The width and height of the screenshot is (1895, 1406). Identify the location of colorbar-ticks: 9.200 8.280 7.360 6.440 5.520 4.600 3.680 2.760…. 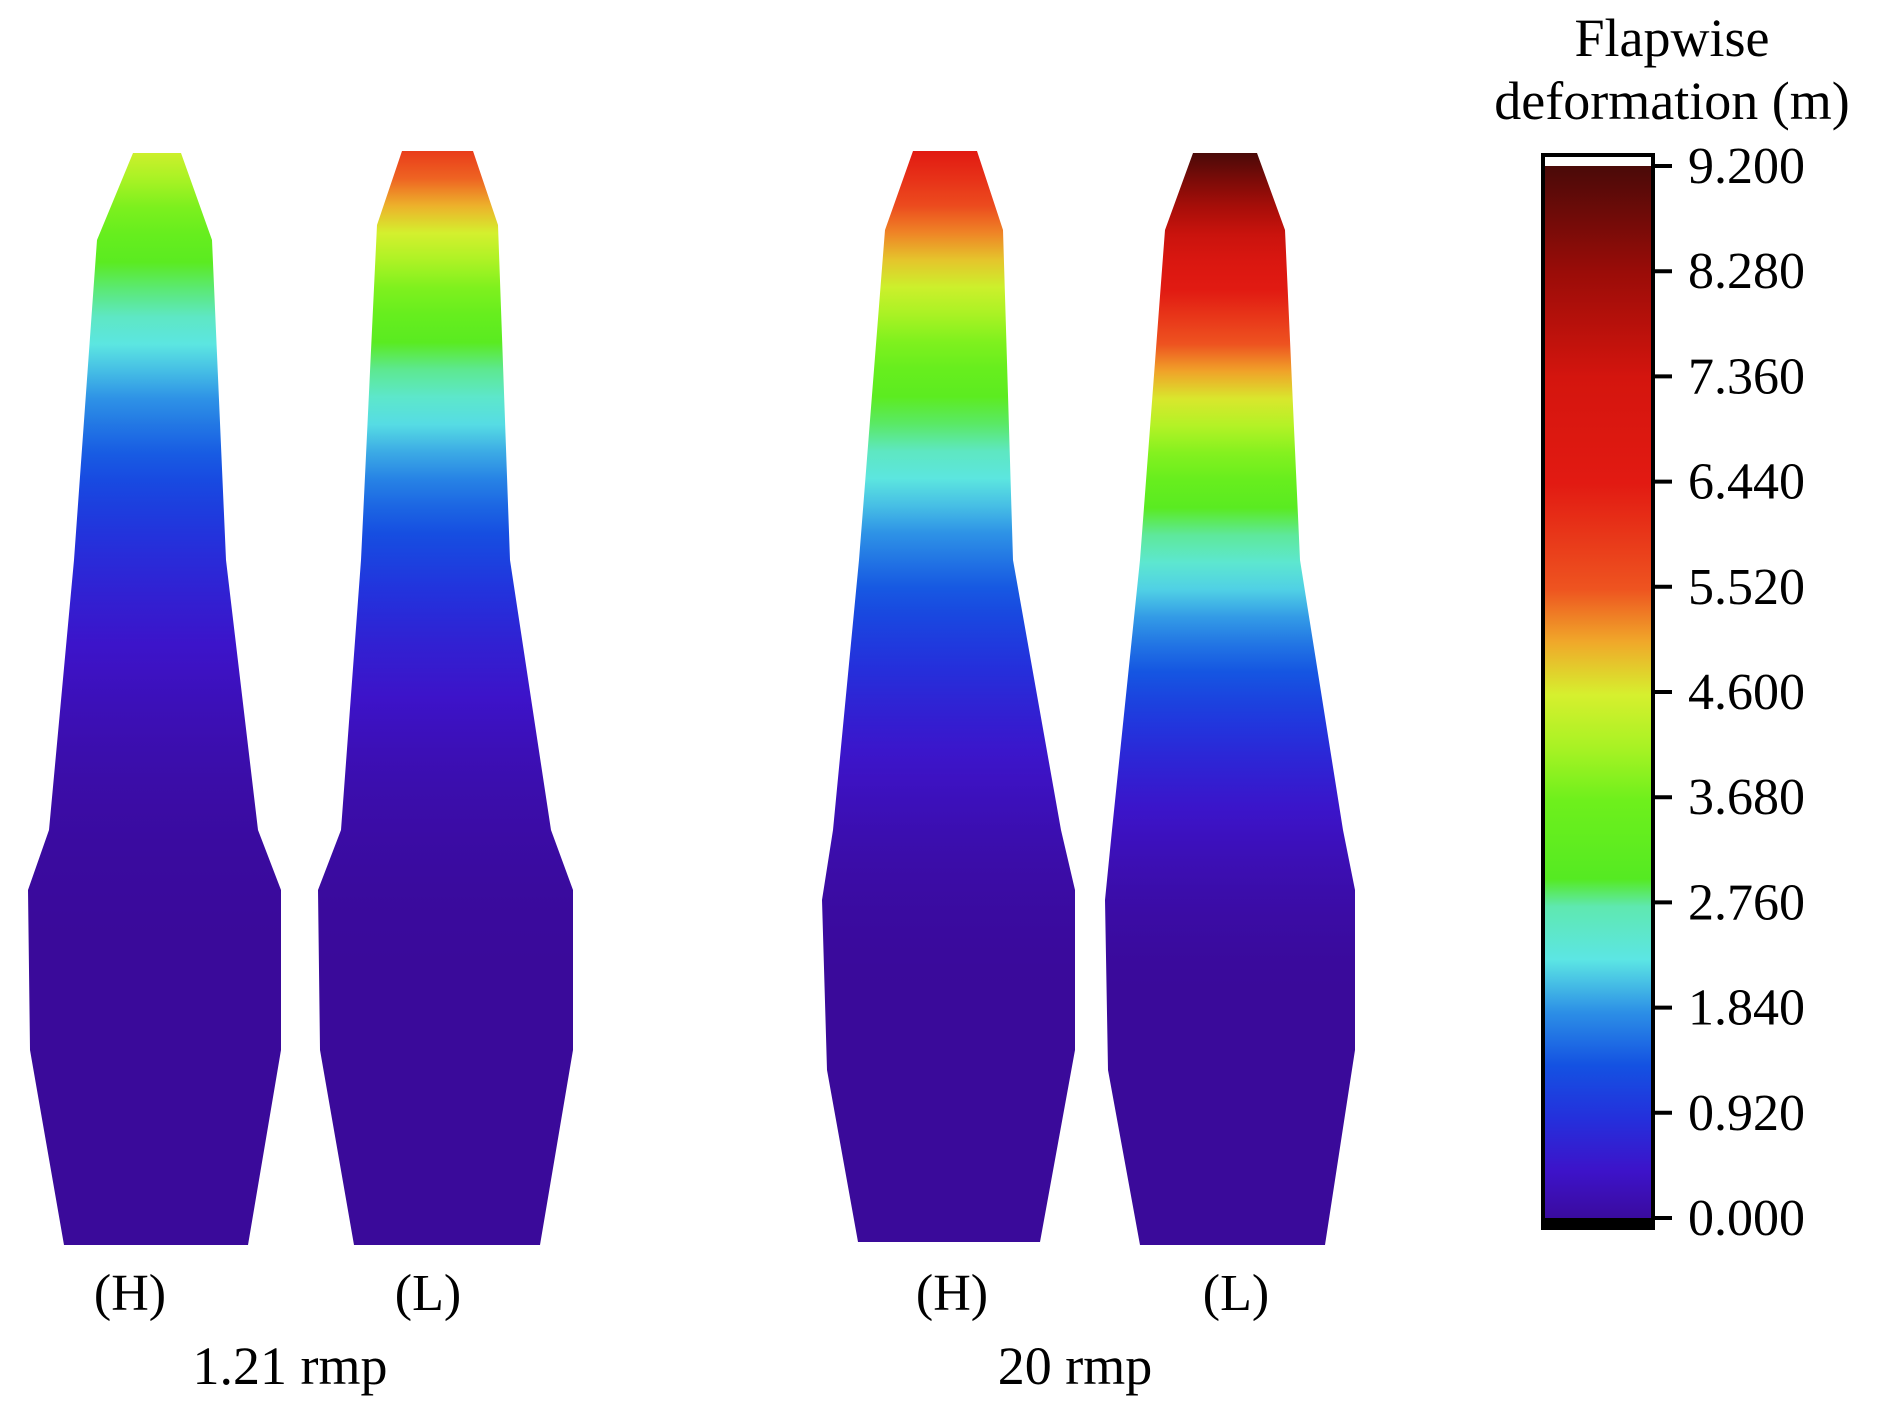
(1729, 692).